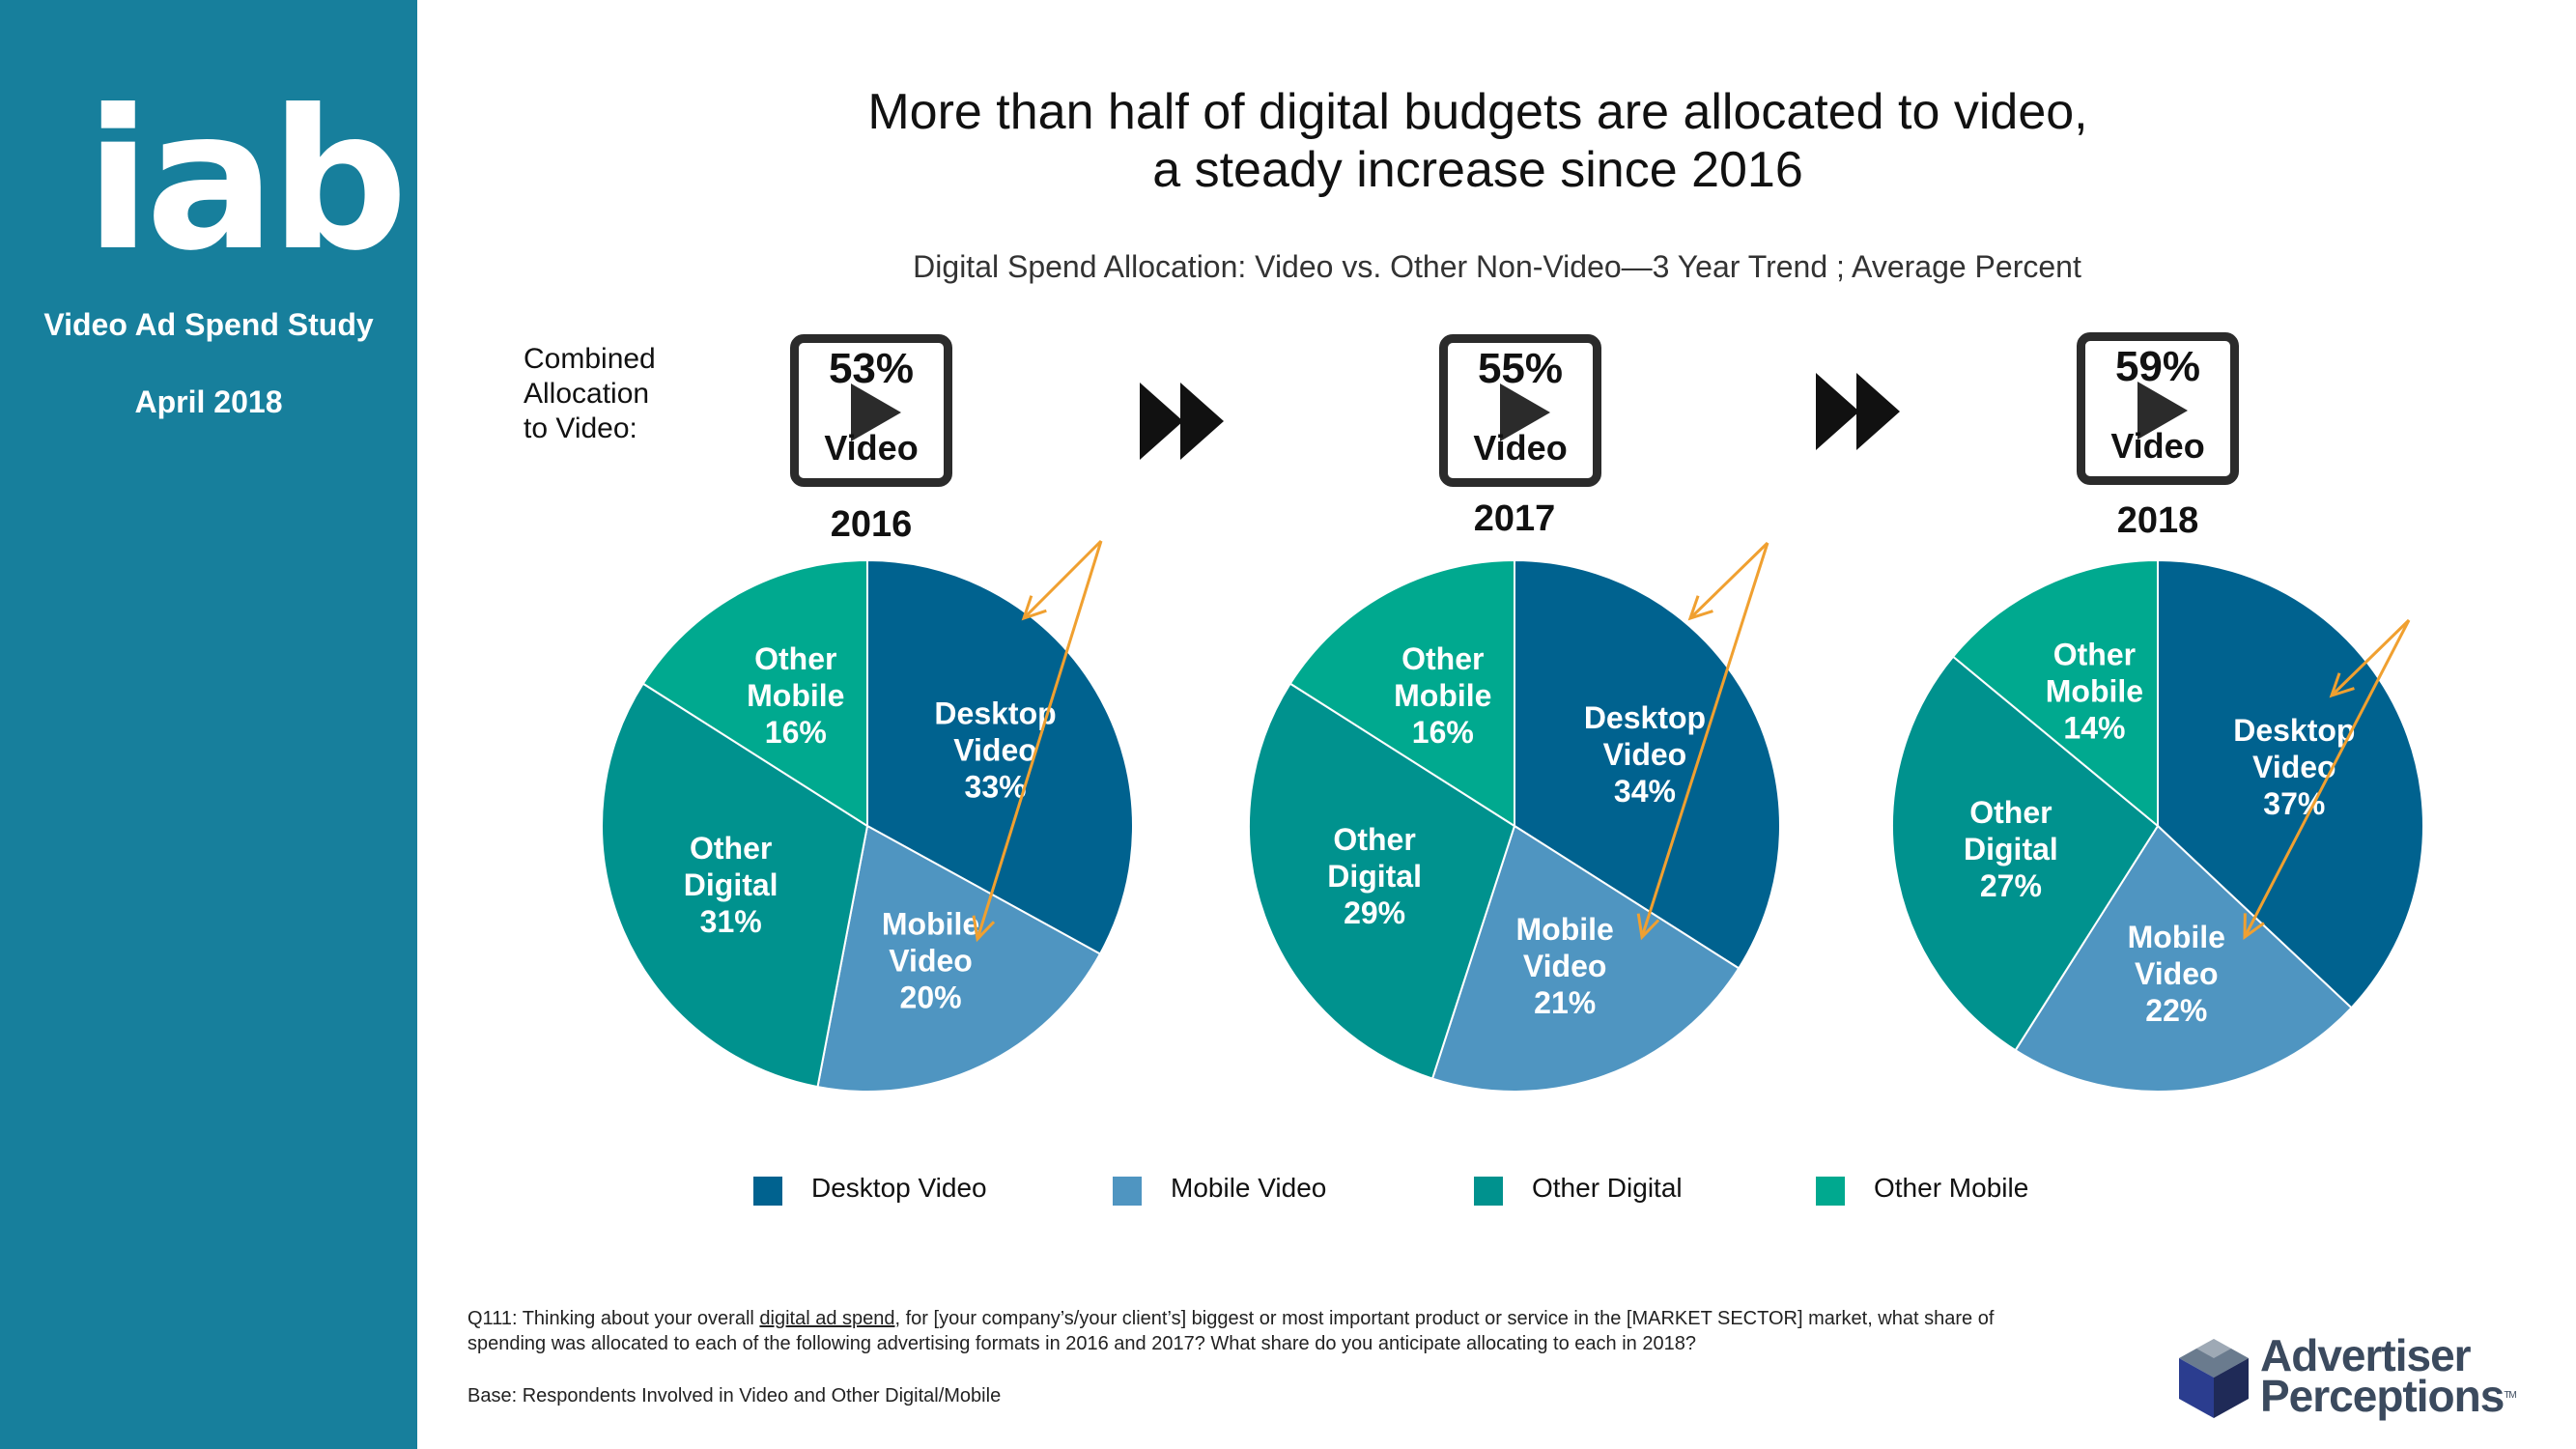 This screenshot has width=2576, height=1449. Describe the element at coordinates (2510, 1395) in the screenshot. I see `trademark: TM` at that location.